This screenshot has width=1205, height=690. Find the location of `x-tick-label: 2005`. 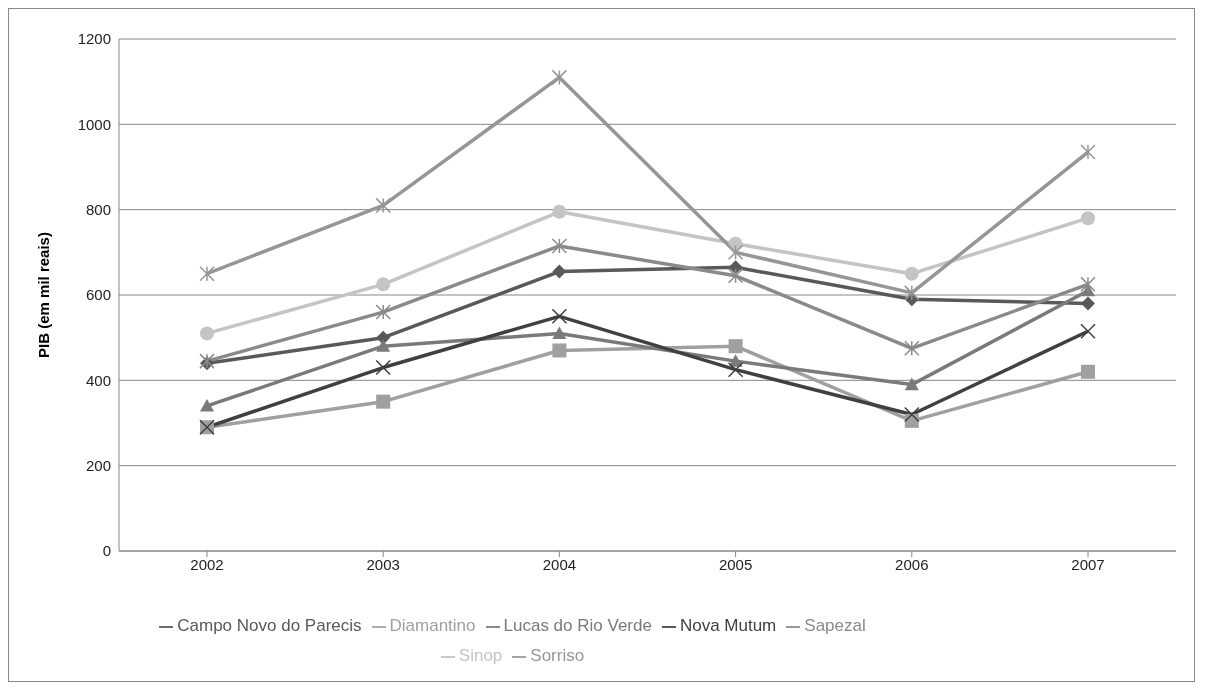

x-tick-label: 2005 is located at coordinates (735, 564).